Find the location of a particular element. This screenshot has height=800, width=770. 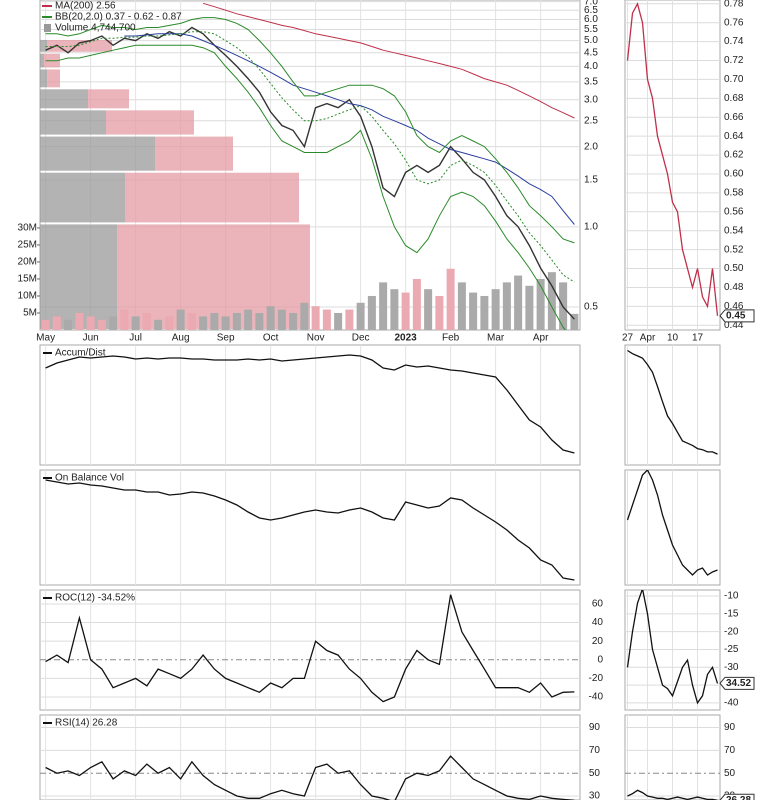

y2-tick-label: 25M is located at coordinates (27, 245).